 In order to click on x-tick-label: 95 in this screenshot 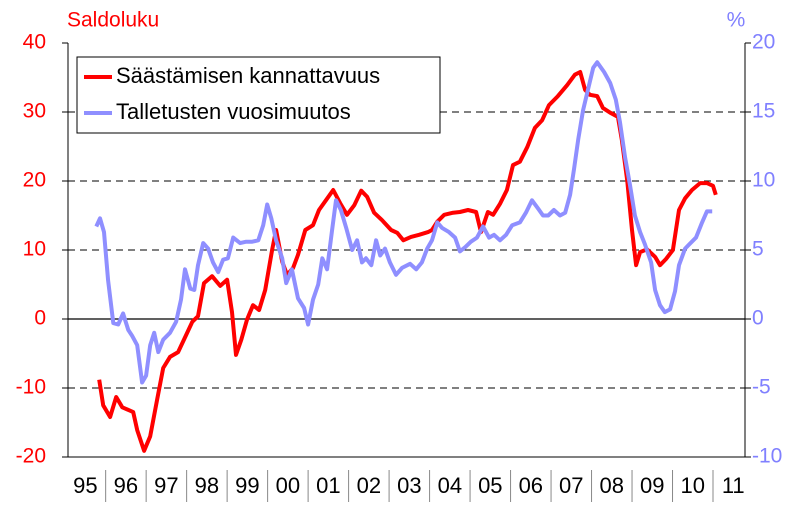, I will do `click(85, 485)`.